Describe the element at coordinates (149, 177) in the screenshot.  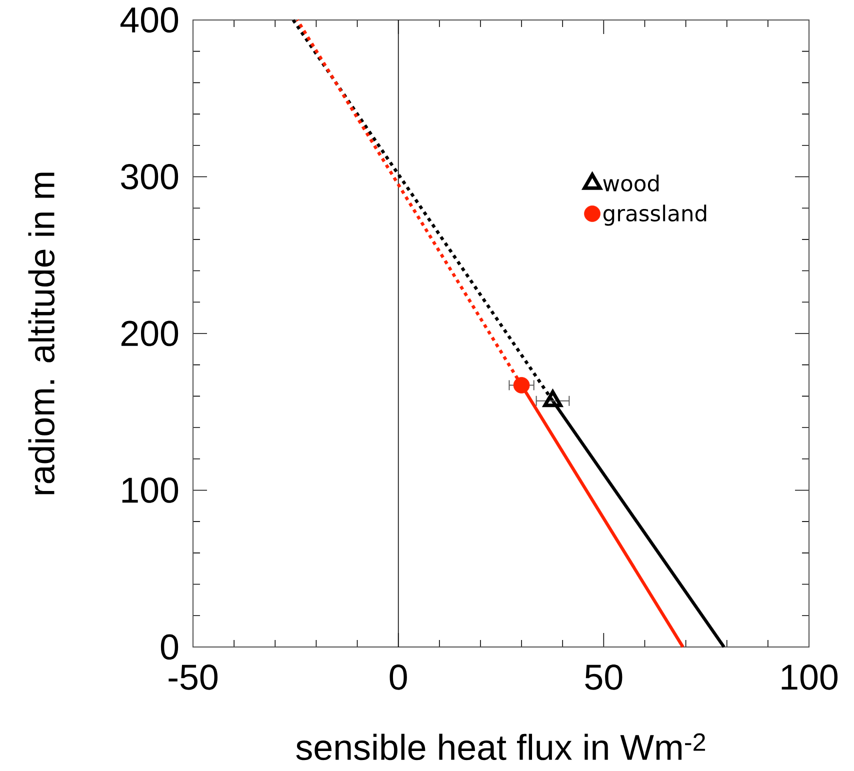
I see `y-tick-label: 300` at that location.